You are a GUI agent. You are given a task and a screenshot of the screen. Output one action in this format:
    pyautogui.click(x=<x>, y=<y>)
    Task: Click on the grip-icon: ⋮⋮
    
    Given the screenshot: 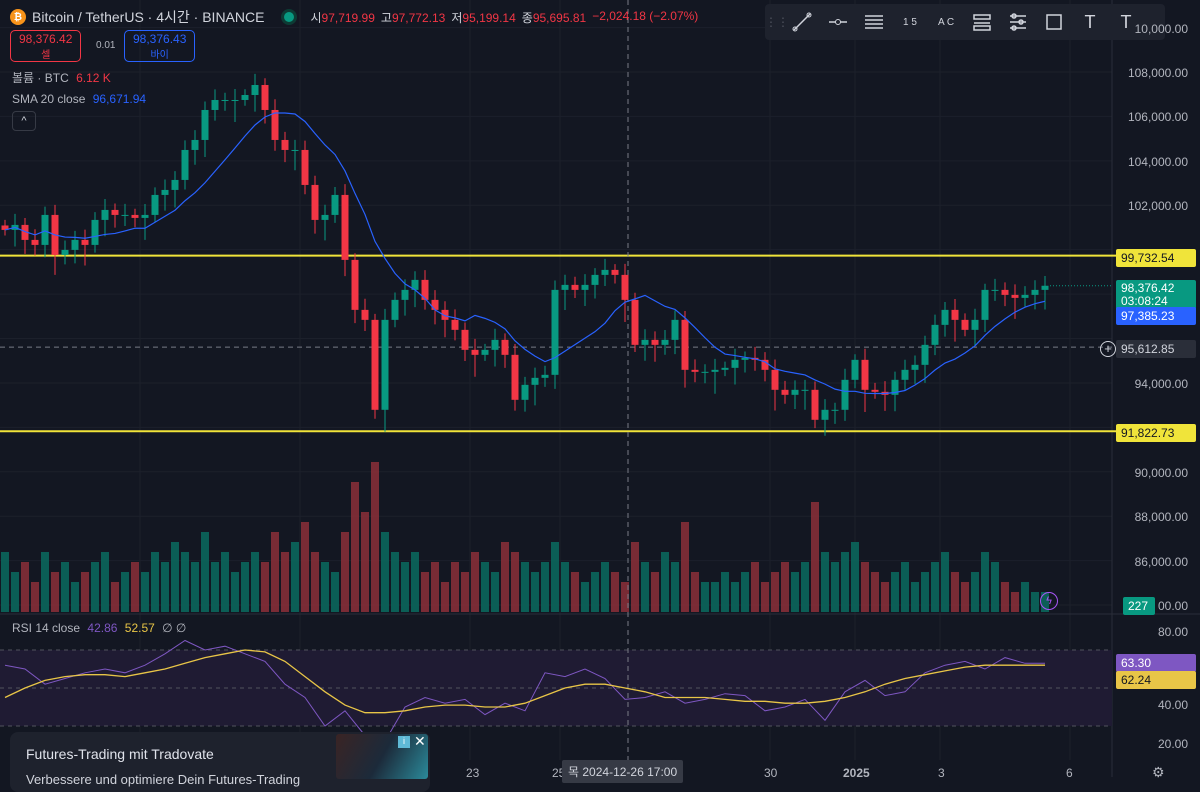 What is the action you would take?
    pyautogui.click(x=777, y=22)
    